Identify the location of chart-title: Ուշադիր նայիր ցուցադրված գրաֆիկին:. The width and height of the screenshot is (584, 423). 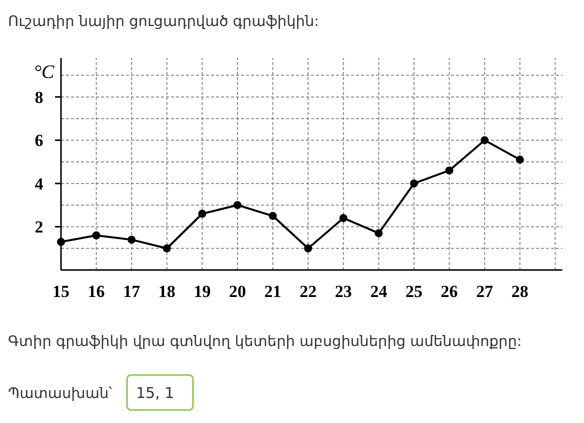
(164, 22).